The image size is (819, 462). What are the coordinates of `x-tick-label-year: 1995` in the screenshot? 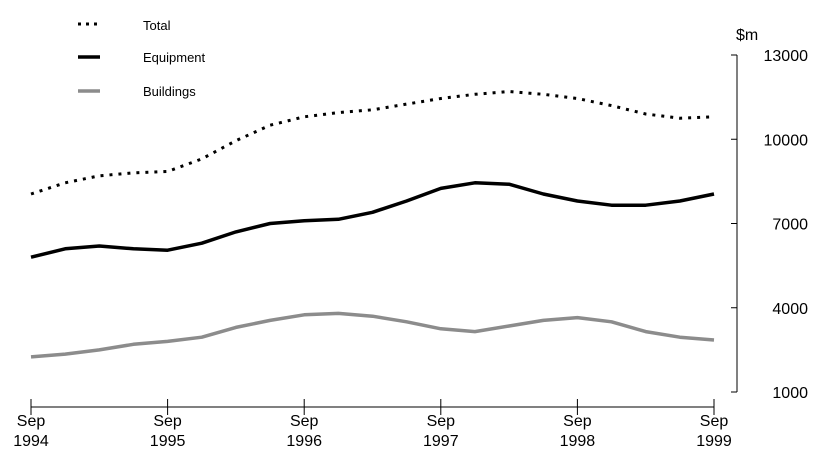 It's located at (168, 441).